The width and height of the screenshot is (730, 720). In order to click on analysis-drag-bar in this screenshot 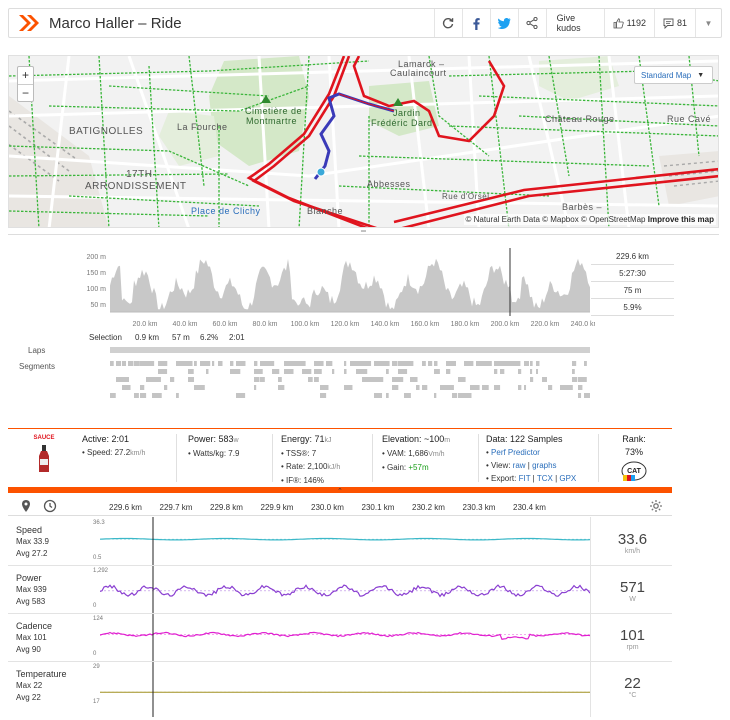, I will do `click(340, 490)`.